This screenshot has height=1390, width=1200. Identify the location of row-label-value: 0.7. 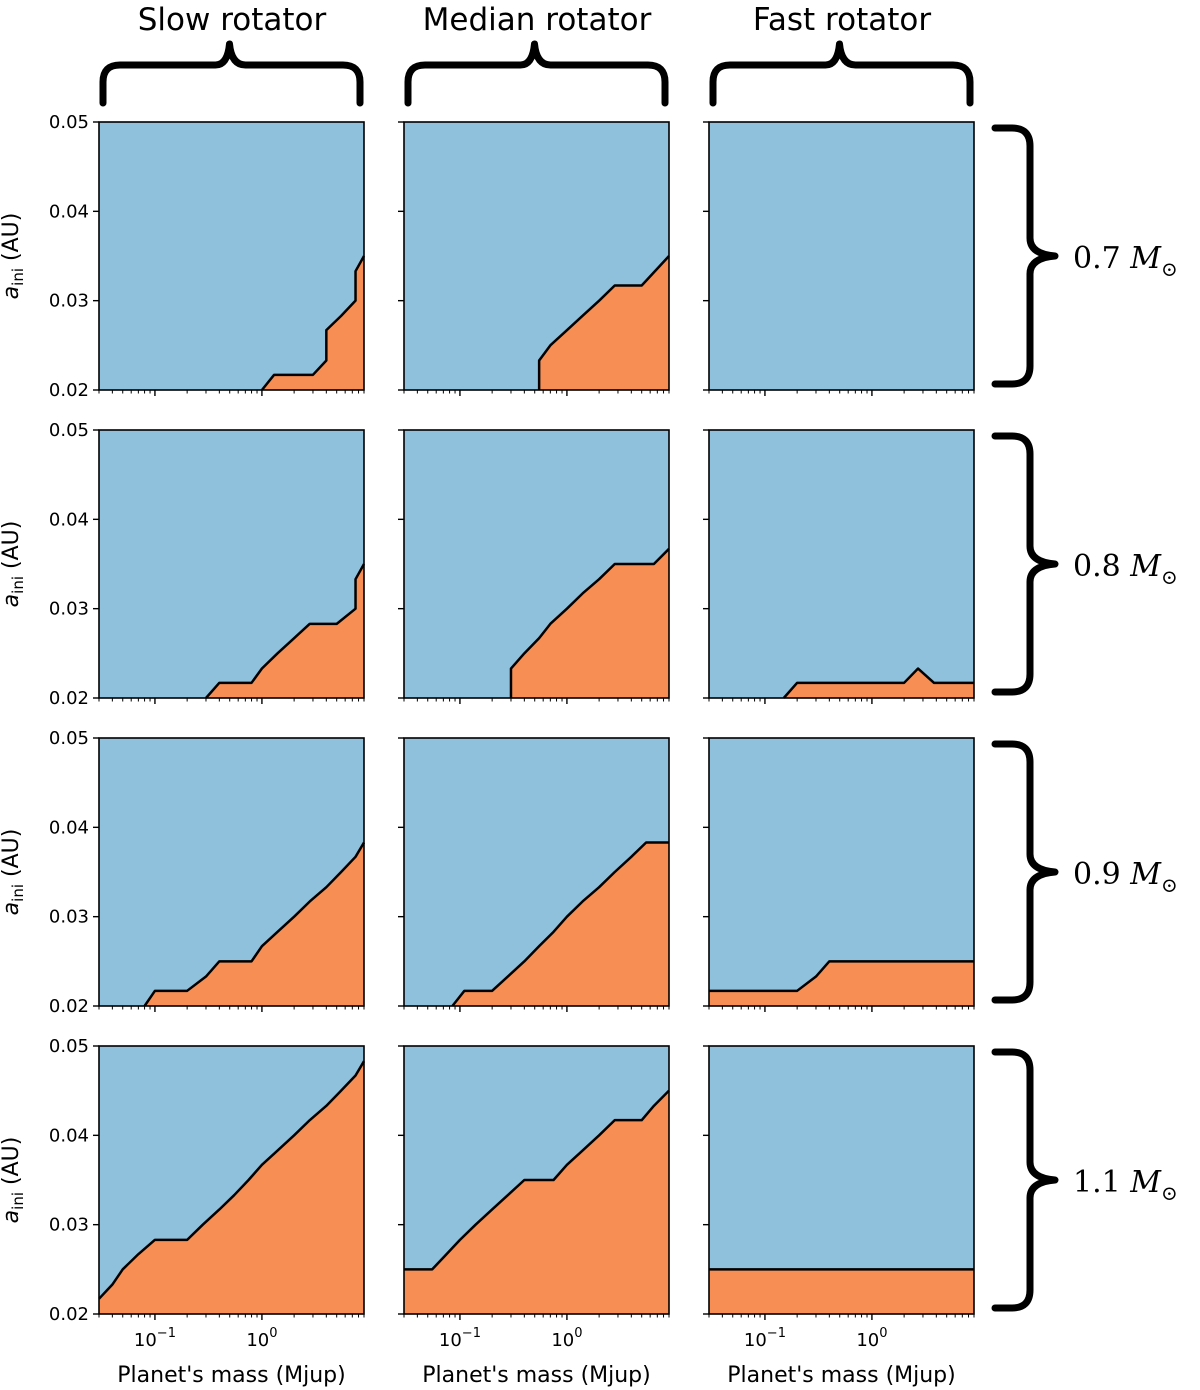
(1097, 258).